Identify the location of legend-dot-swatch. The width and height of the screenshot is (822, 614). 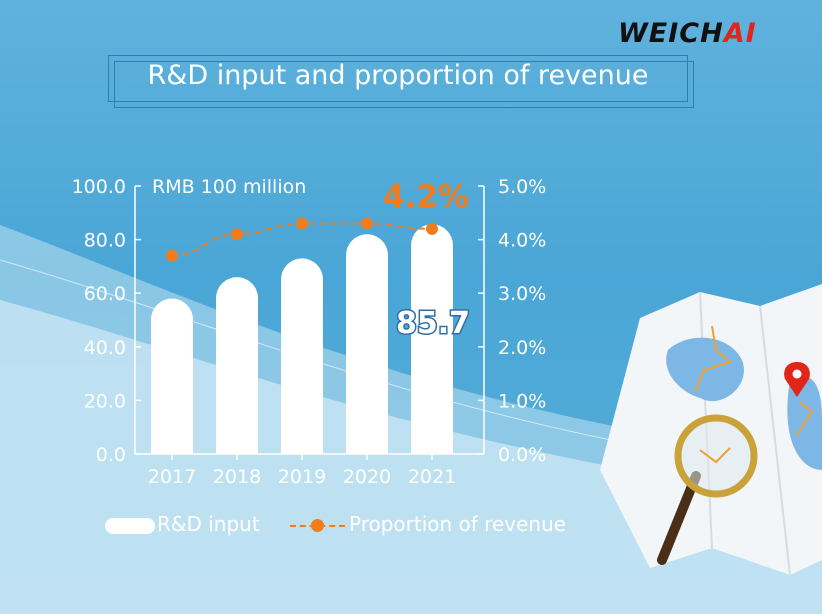
(317, 525).